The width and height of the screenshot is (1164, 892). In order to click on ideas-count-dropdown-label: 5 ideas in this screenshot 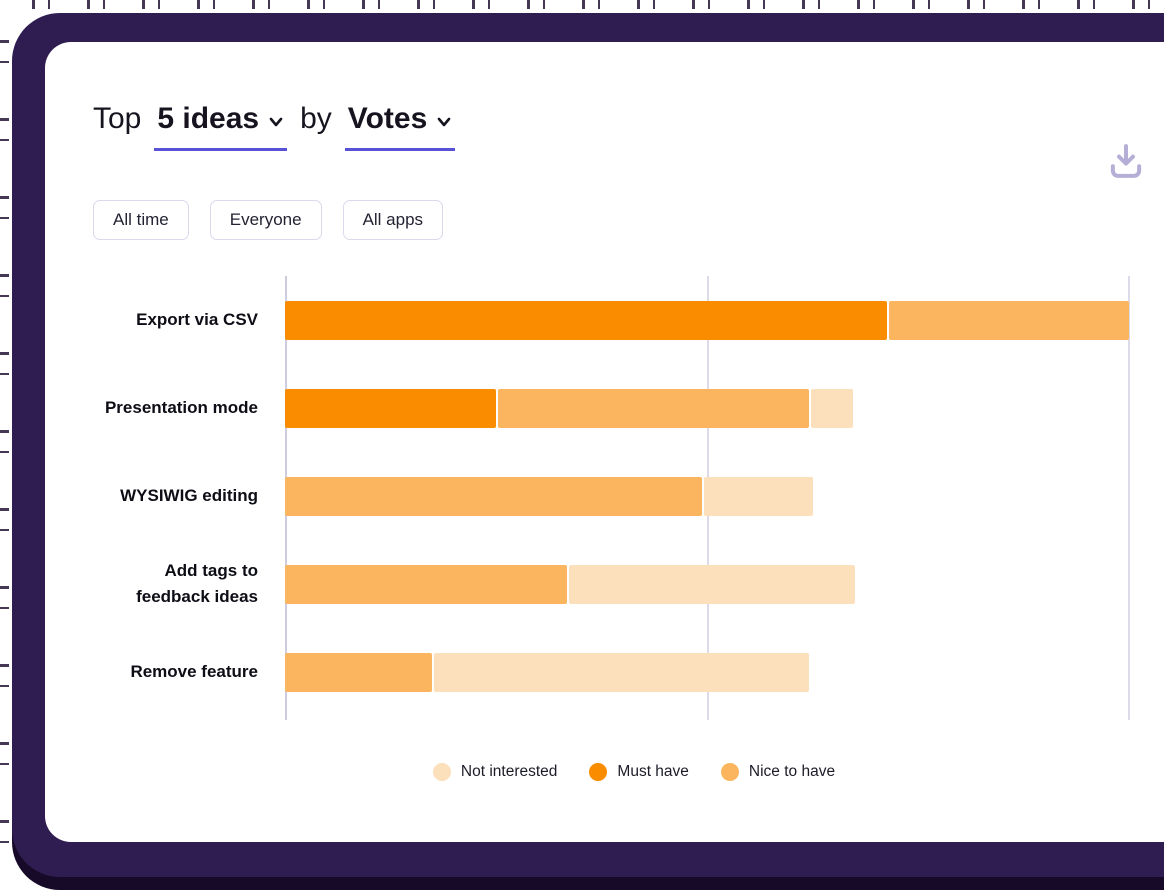, I will do `click(208, 118)`.